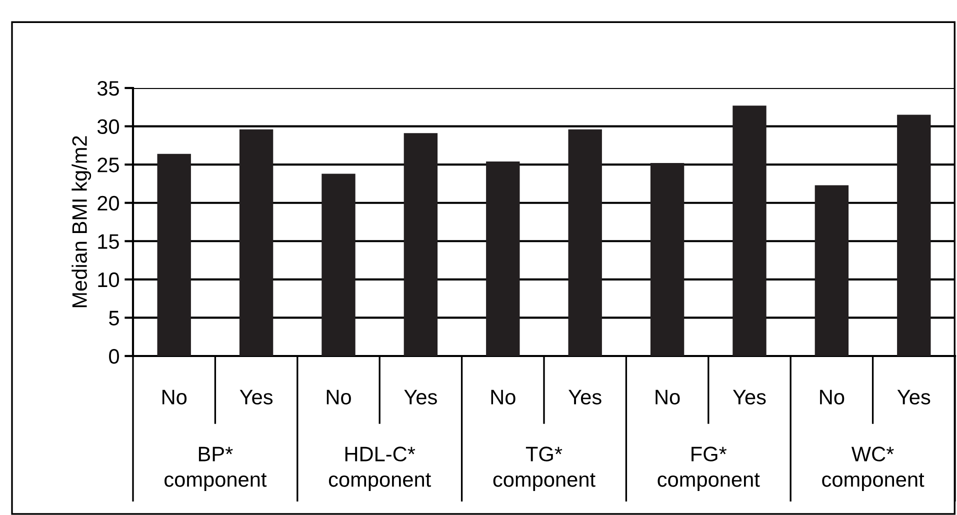  I want to click on y-axis-title: Median BMI kg/m2, so click(82, 222).